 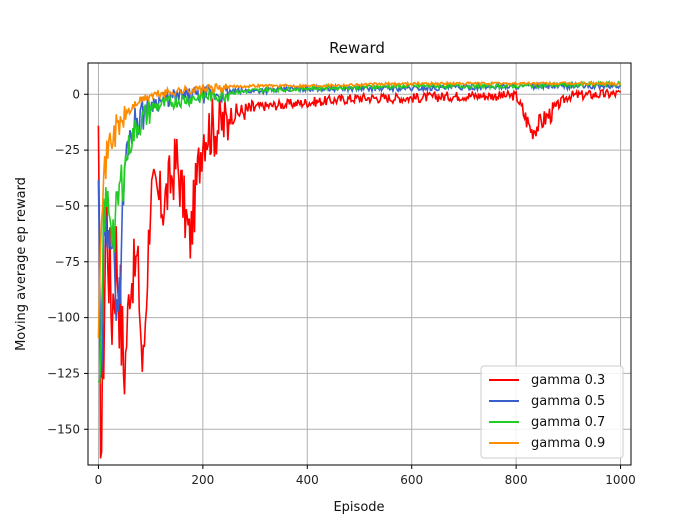 I want to click on y-tick-label: −100, so click(x=63, y=318).